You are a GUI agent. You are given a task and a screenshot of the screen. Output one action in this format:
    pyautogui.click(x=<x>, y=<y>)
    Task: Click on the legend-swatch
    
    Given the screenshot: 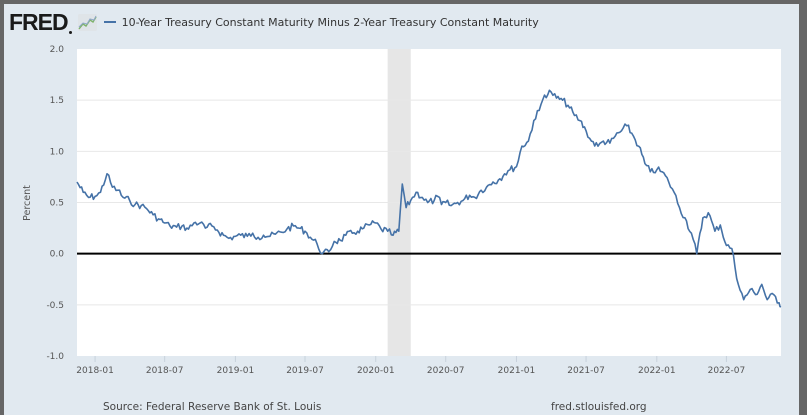 What is the action you would take?
    pyautogui.click(x=109, y=22)
    